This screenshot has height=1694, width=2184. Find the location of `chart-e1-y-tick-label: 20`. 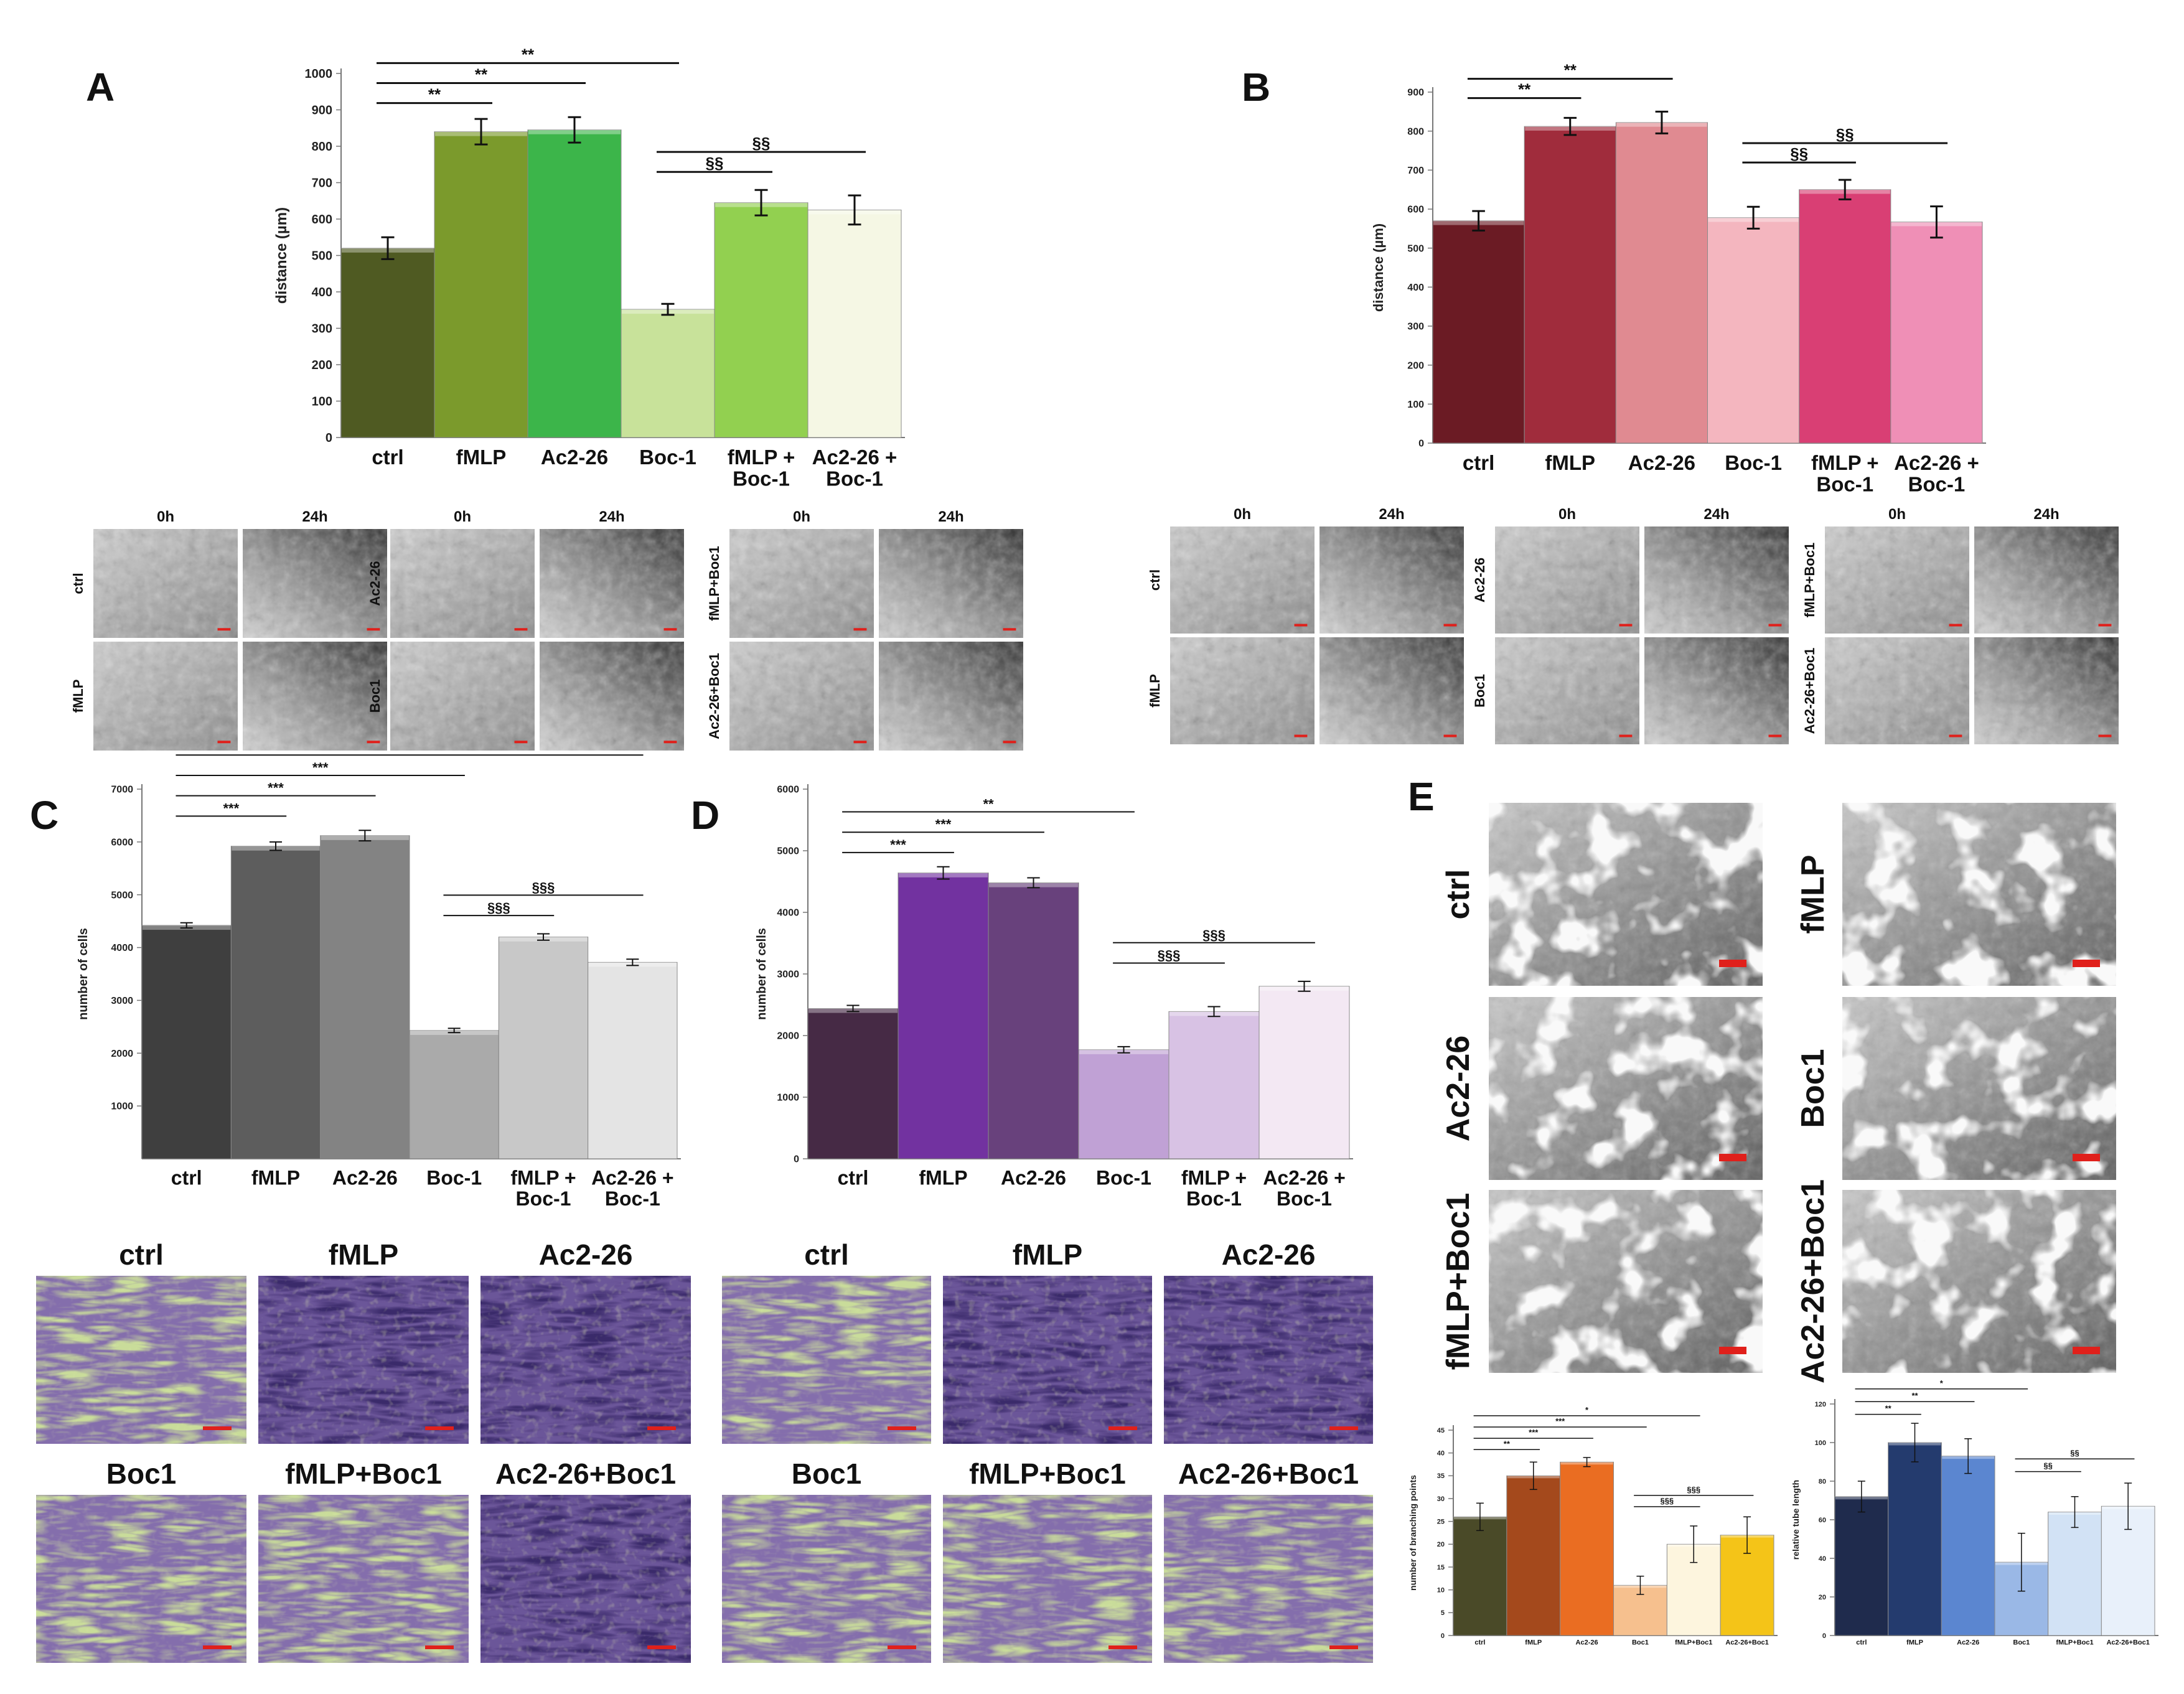

chart-e1-y-tick-label: 20 is located at coordinates (1441, 1544).